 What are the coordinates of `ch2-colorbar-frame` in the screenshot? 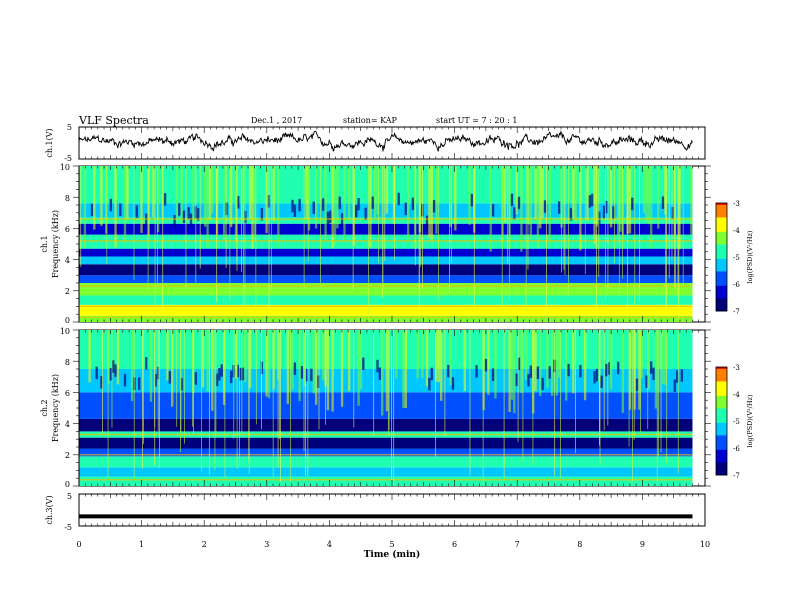 It's located at (721, 421).